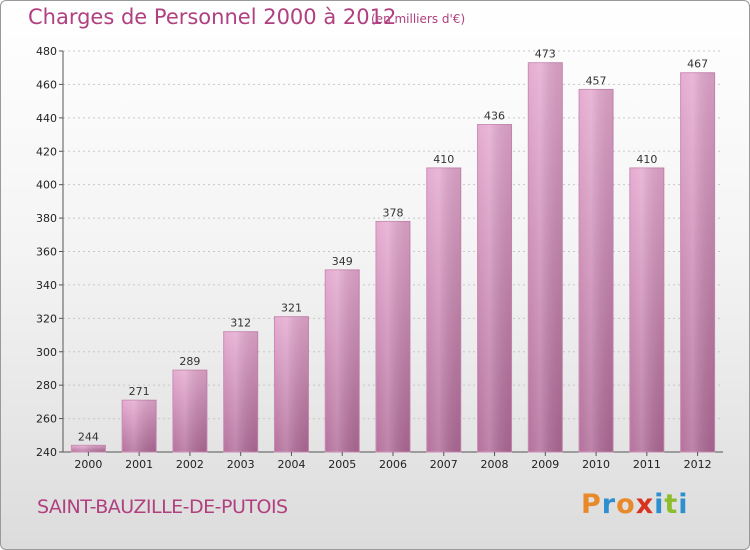 This screenshot has height=550, width=750. What do you see at coordinates (46, 385) in the screenshot?
I see `y-tick-label: 280` at bounding box center [46, 385].